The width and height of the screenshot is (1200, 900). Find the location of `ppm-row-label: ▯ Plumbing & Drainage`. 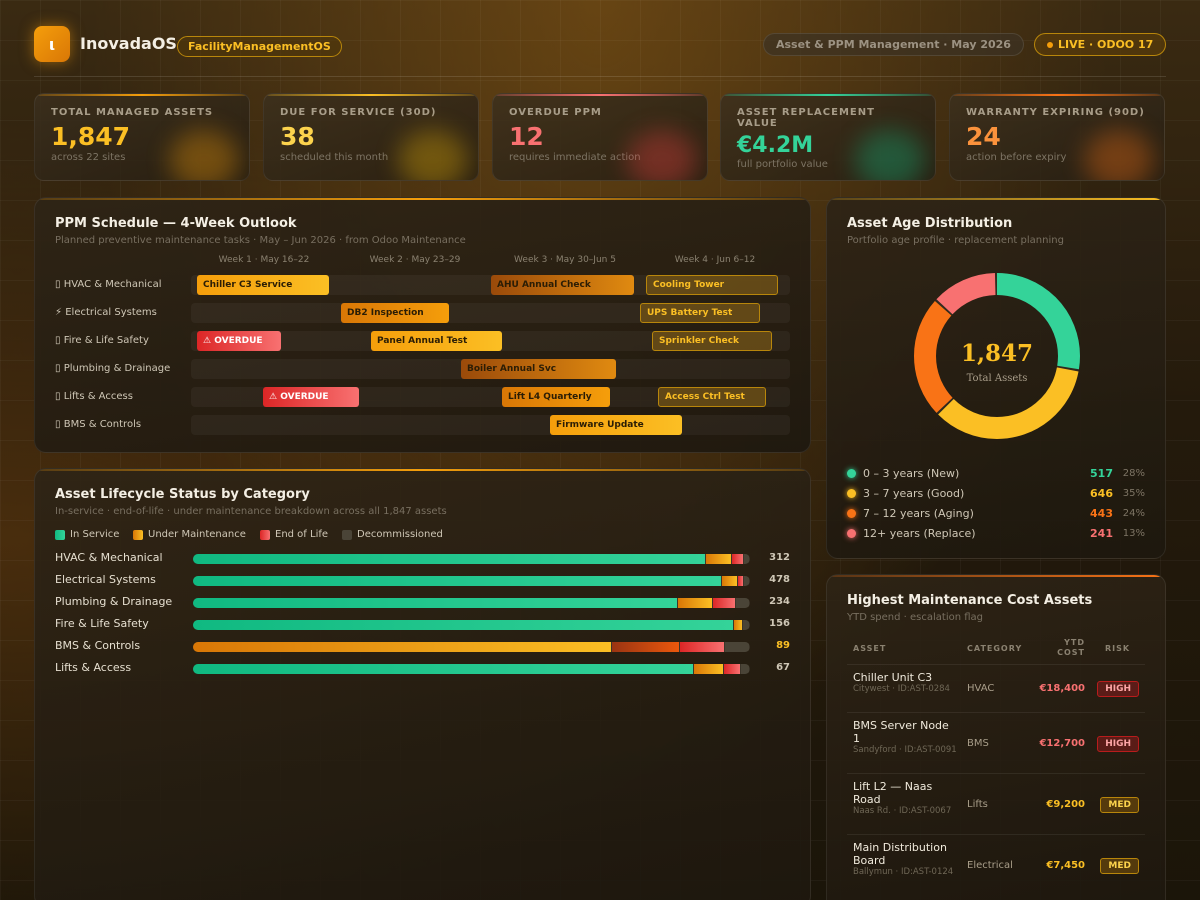

ppm-row-label: ▯ Plumbing & Drainage is located at coordinates (112, 368).